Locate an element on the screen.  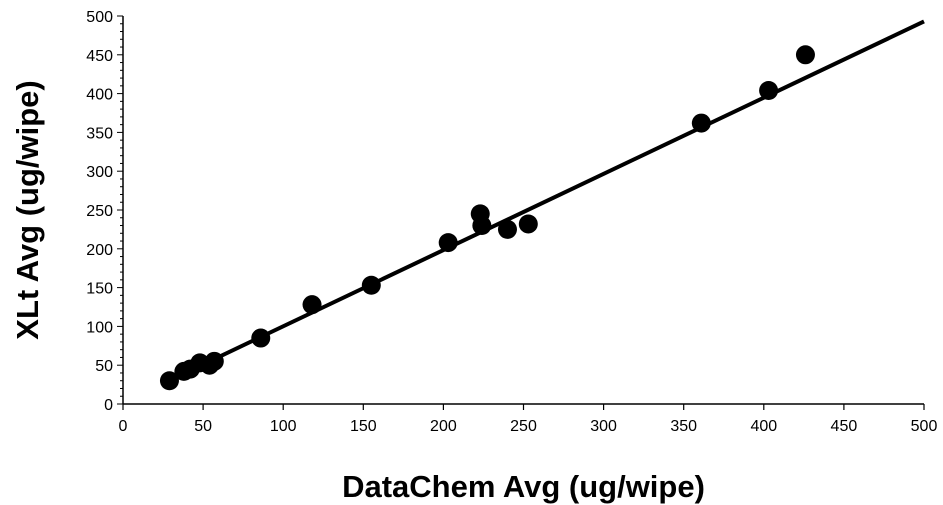
y-tick-label: 0 is located at coordinates (108, 405).